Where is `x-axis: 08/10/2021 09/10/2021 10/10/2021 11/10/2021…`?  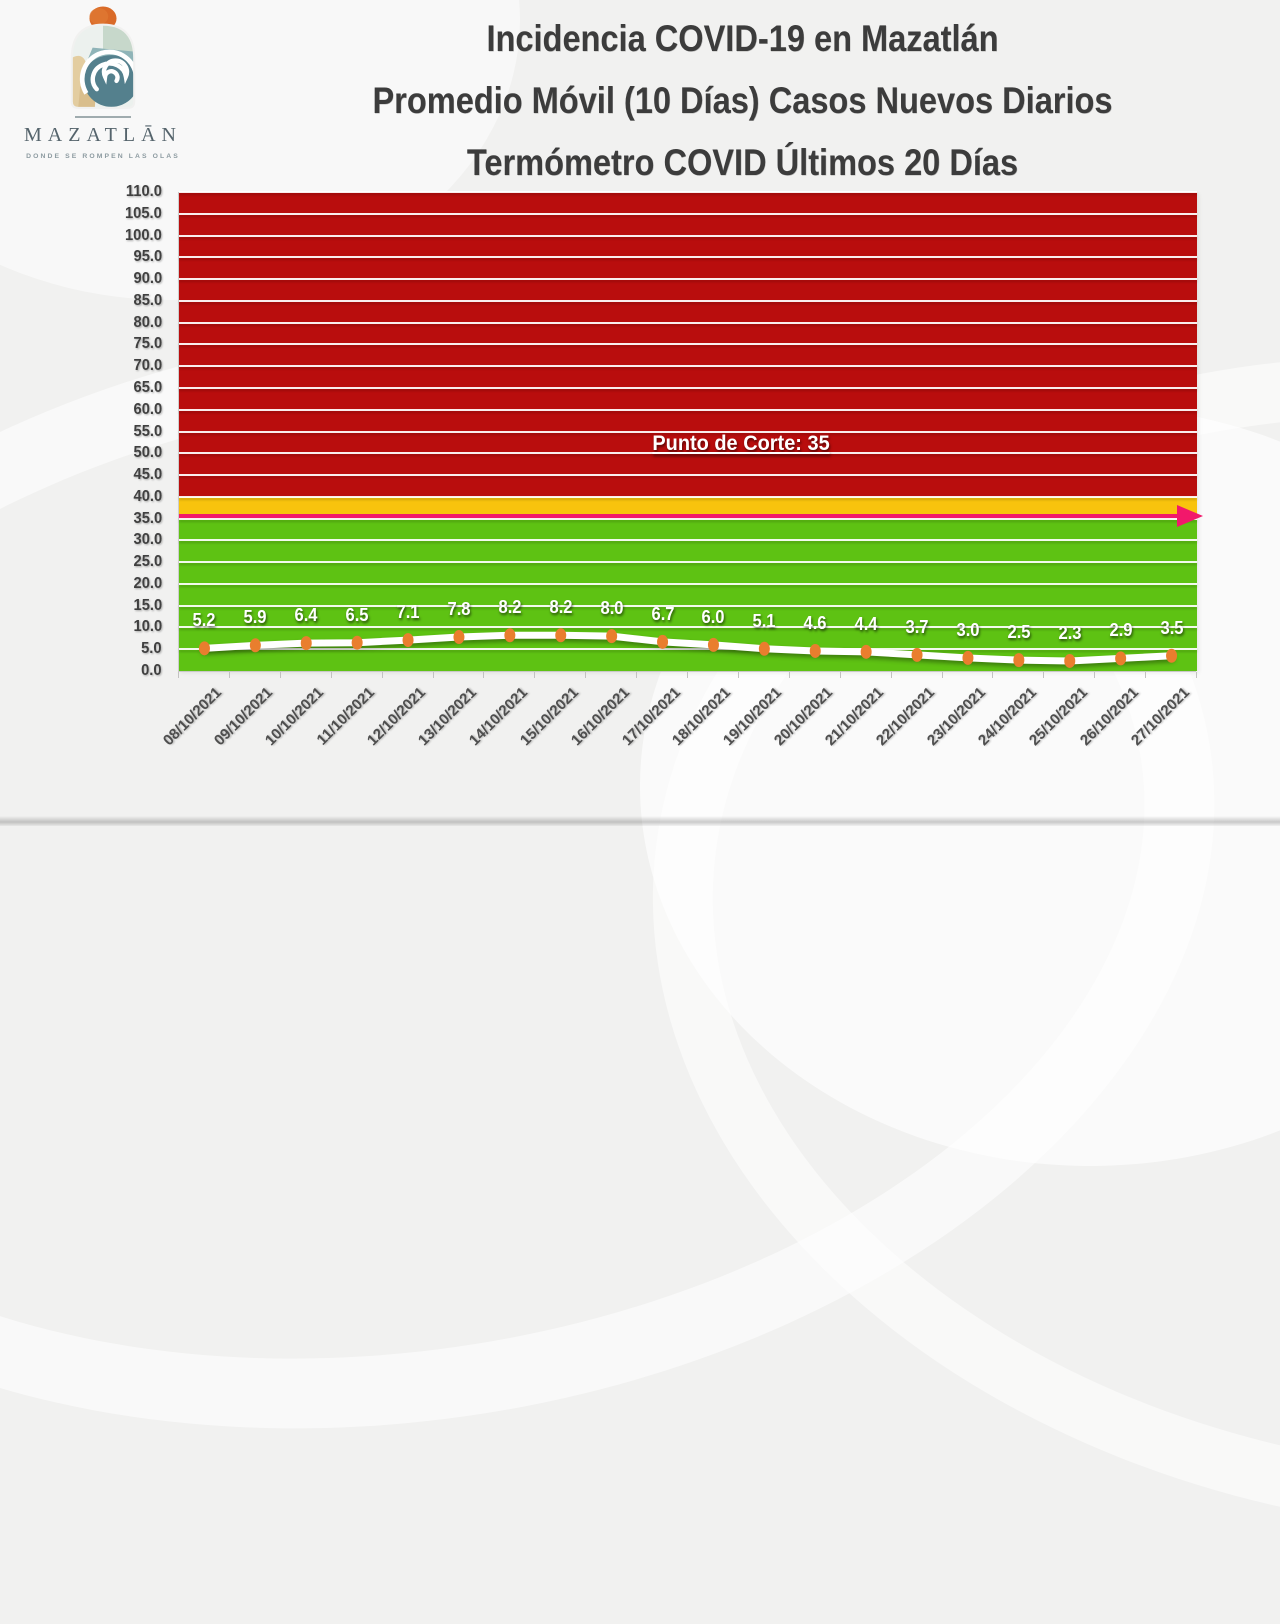
x-axis: 08/10/2021 09/10/2021 10/10/2021 11/10/2021… is located at coordinates (678, 746).